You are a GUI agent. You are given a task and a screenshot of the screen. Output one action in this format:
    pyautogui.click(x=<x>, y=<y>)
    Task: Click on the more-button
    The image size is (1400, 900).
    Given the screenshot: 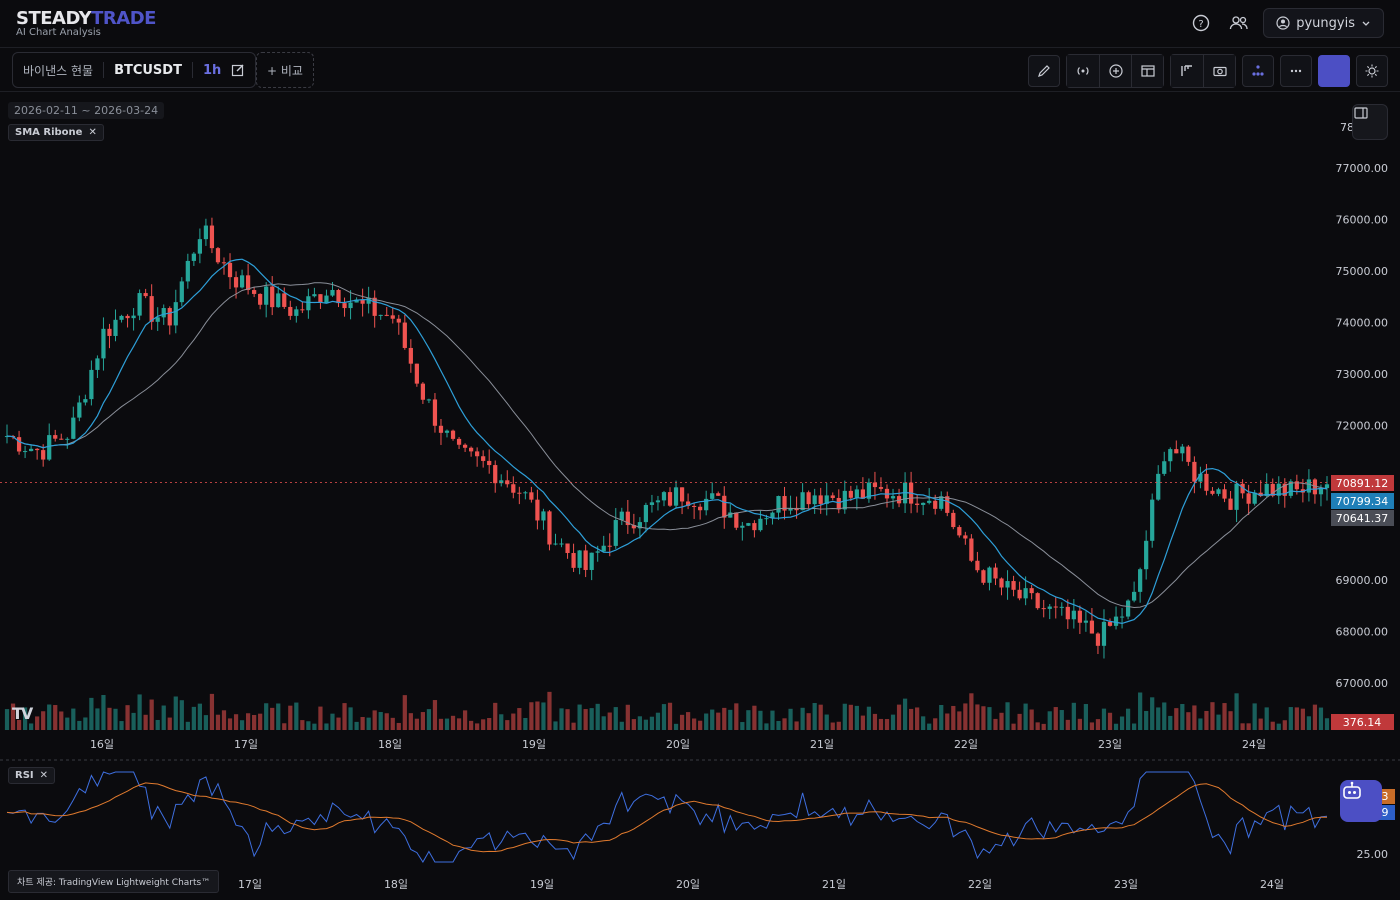 What is the action you would take?
    pyautogui.click(x=1296, y=71)
    